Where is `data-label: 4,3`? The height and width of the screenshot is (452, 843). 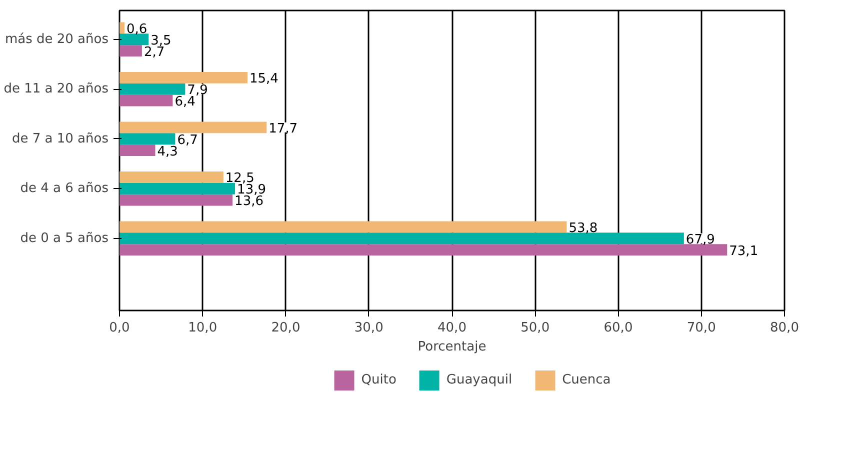
data-label: 4,3 is located at coordinates (167, 152).